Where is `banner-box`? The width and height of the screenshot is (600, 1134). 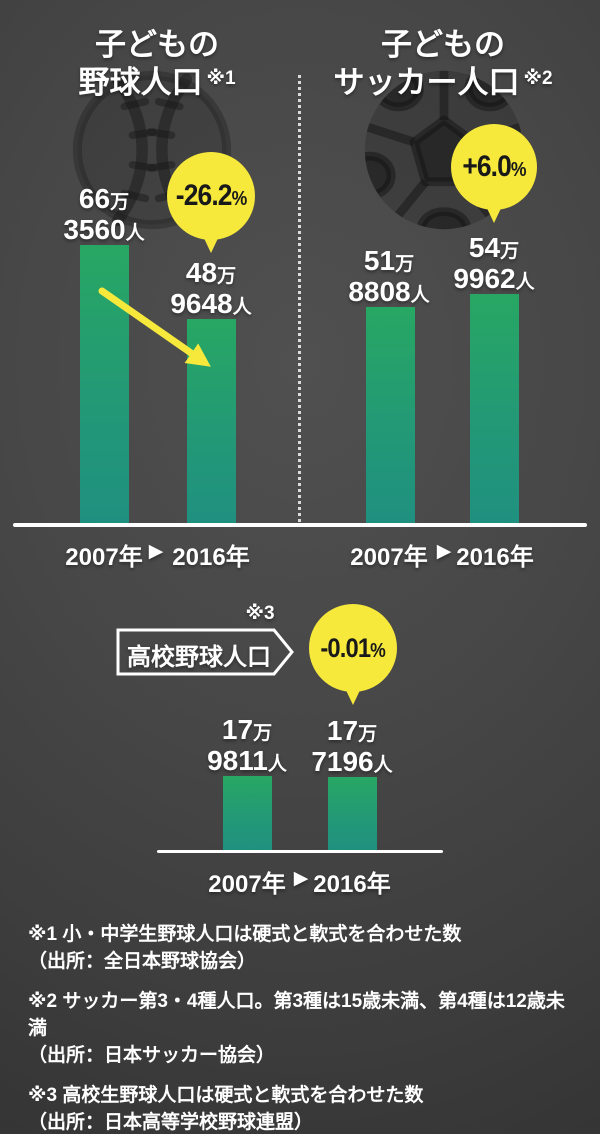
banner-box is located at coordinates (205, 652).